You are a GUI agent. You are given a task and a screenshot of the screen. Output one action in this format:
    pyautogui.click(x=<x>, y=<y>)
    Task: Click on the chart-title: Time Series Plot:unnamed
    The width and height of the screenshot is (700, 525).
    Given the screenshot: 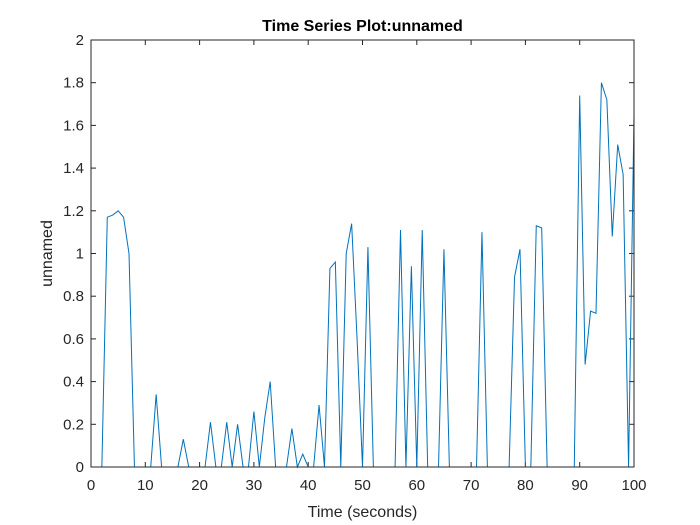 What is the action you would take?
    pyautogui.click(x=362, y=26)
    